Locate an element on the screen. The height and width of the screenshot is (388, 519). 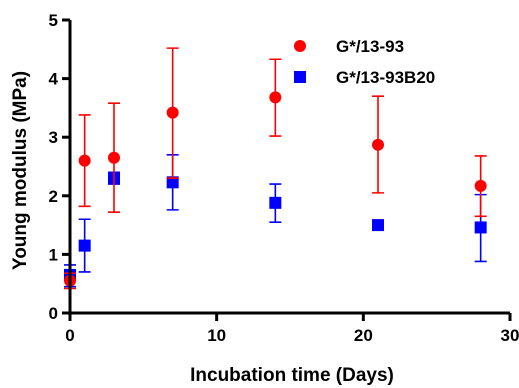
legend-item: G*/13-93B20 is located at coordinates (364, 77).